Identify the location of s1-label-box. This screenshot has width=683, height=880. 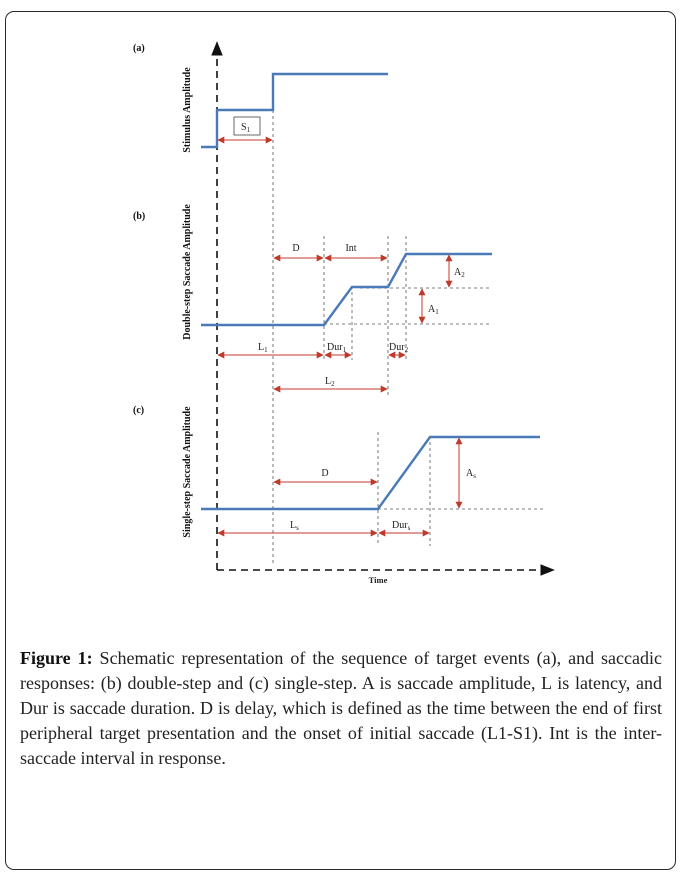
(247, 126).